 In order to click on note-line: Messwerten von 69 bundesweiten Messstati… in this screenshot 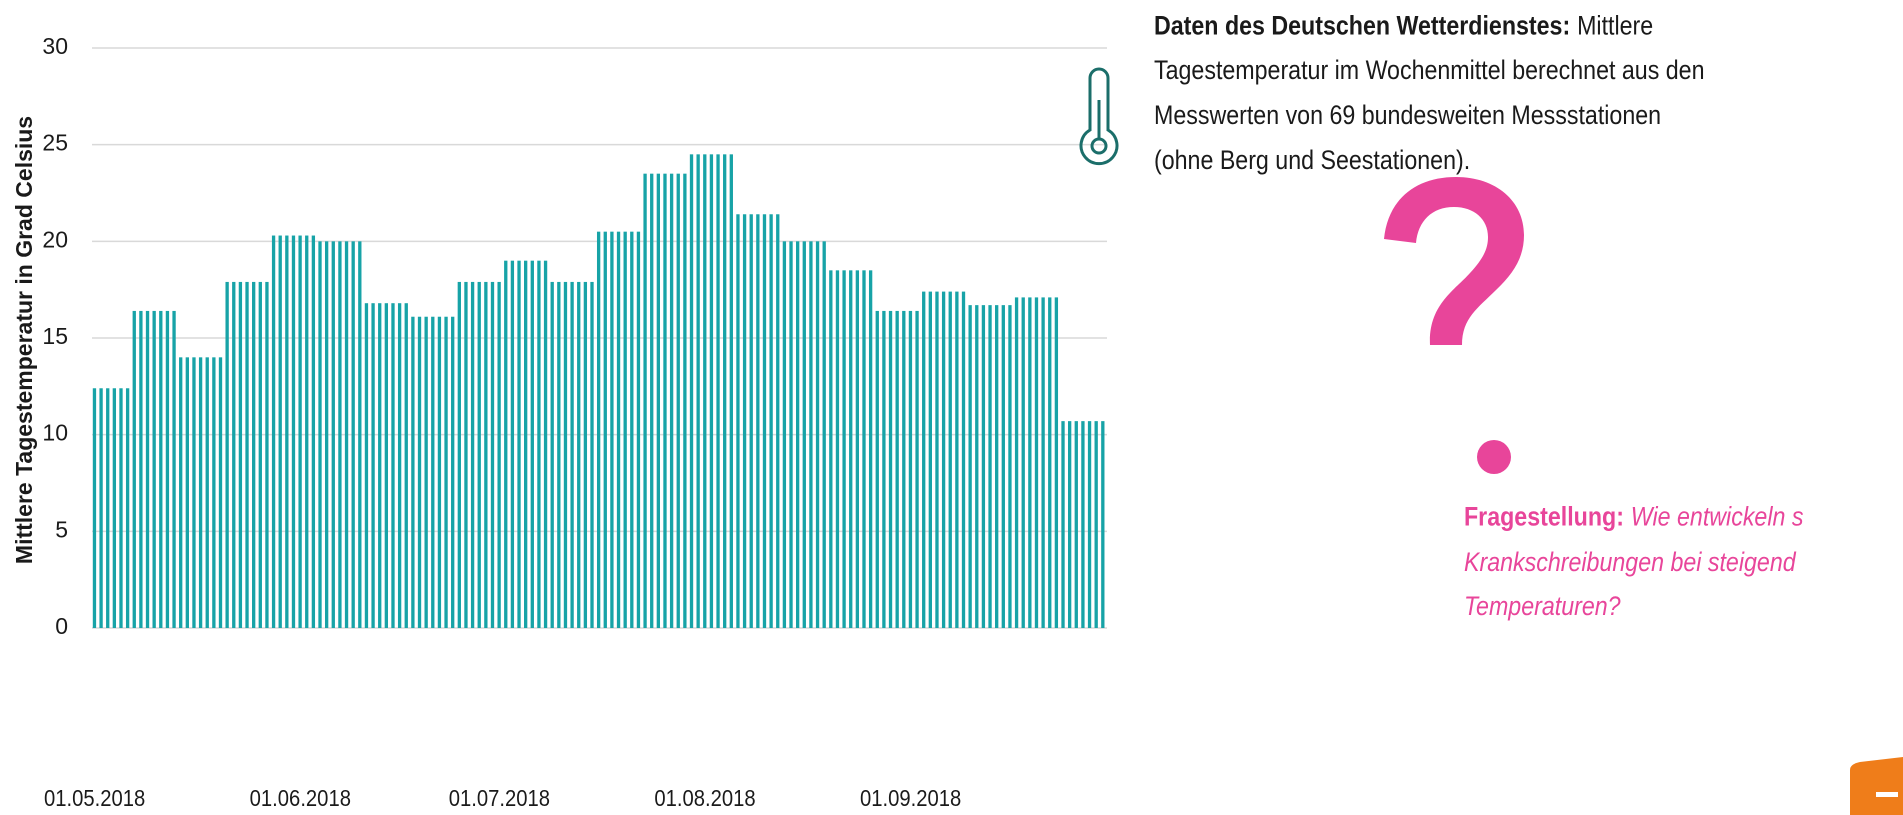, I will do `click(1407, 116)`.